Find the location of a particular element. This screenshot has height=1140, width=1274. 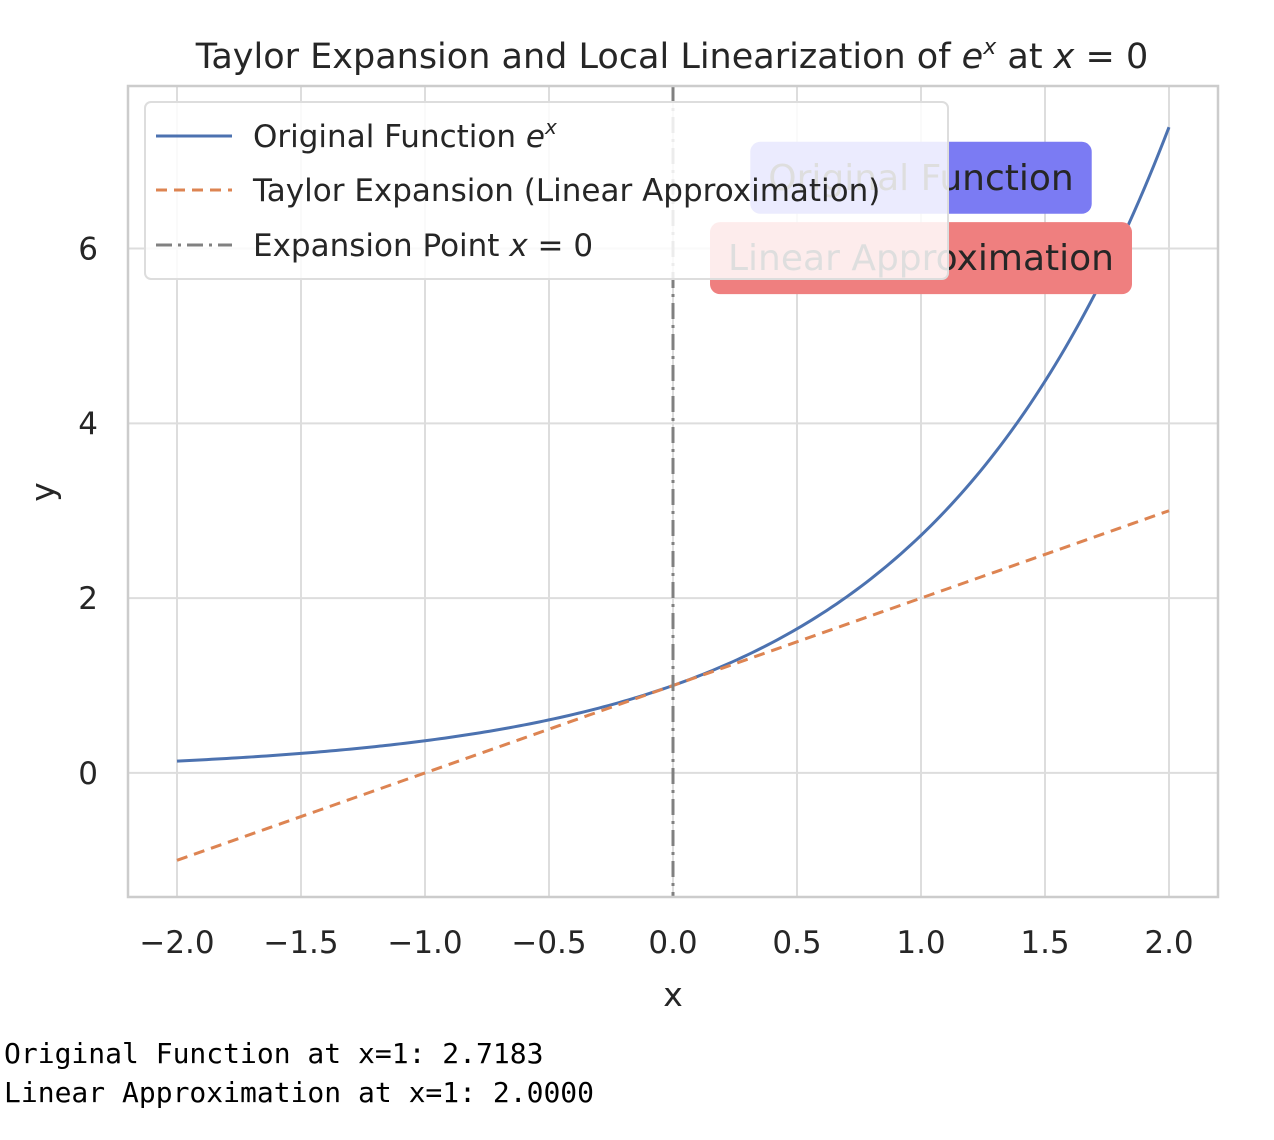

y-tick-labels: 0 2 4 6 is located at coordinates (88, 512).